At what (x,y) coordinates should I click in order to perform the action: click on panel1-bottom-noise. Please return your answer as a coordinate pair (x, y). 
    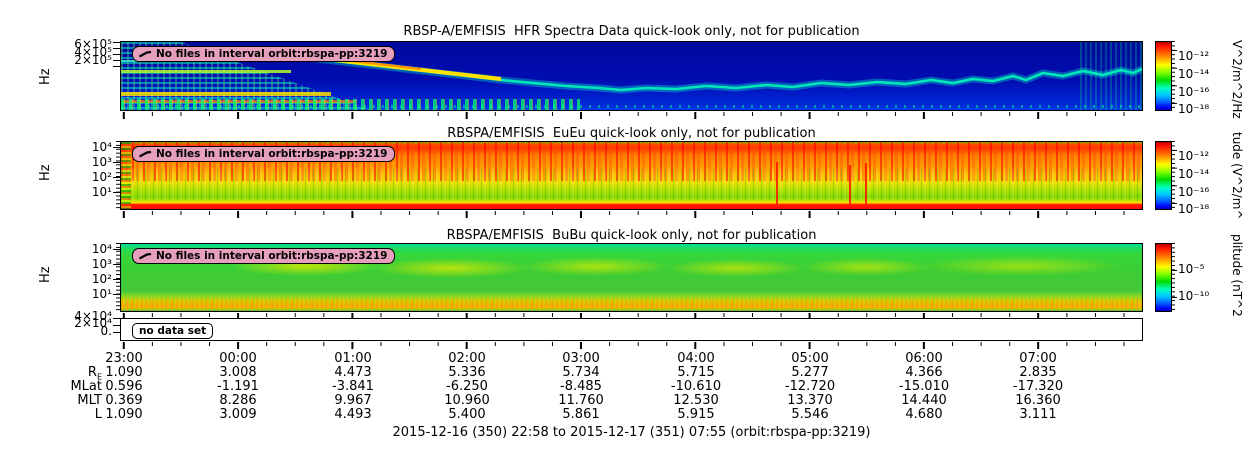
    Looking at the image, I should click on (351, 104).